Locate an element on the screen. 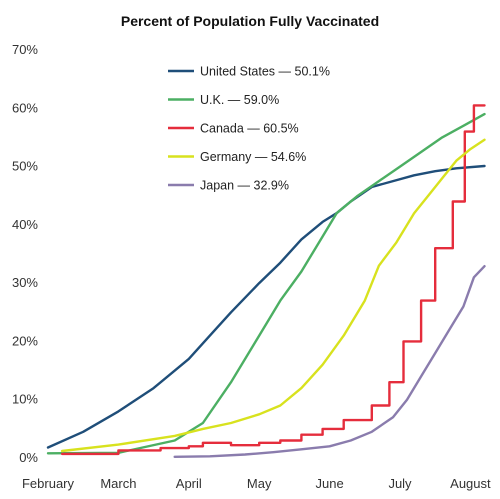 This screenshot has width=500, height=499. x-axis: February March April May June July August is located at coordinates (256, 483).